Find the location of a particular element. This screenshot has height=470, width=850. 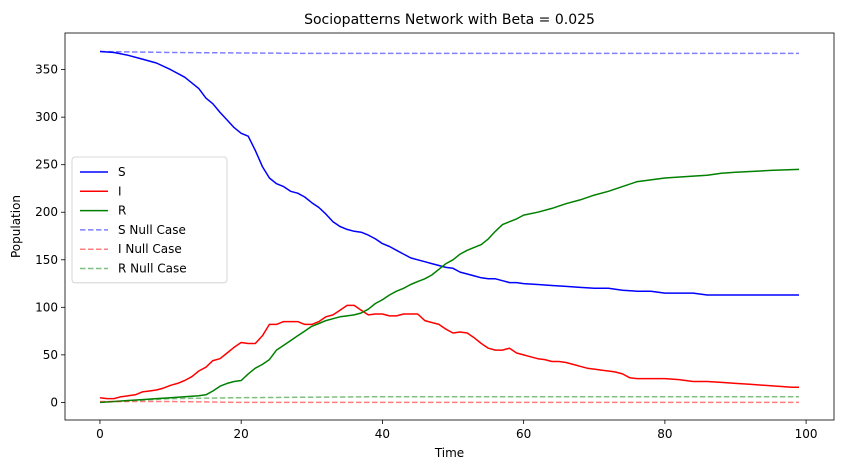

y-tick-label: 50 is located at coordinates (50, 355).